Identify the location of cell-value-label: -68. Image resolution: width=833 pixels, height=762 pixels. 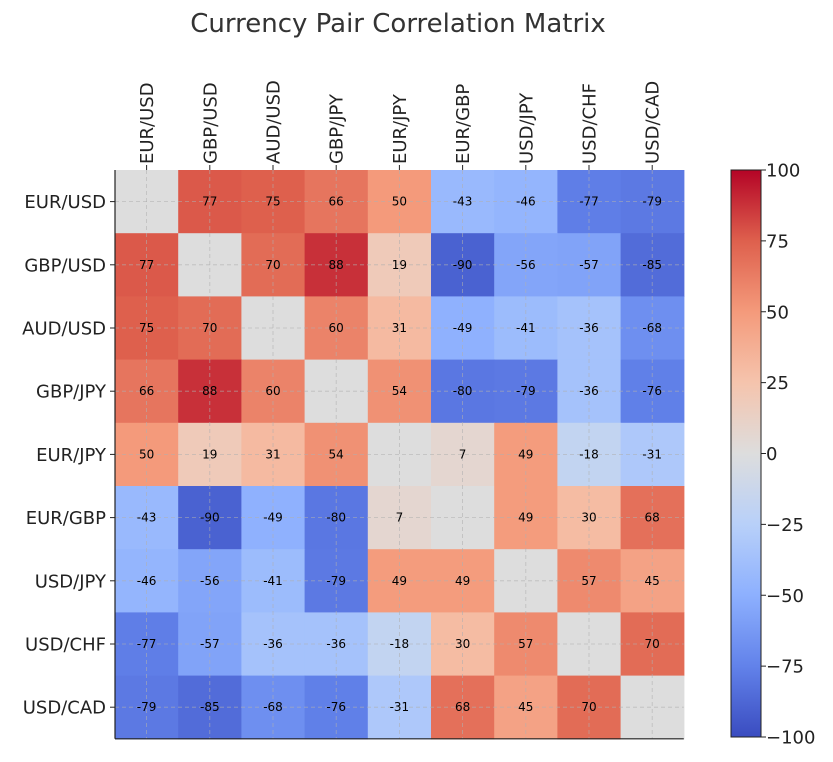
(652, 328).